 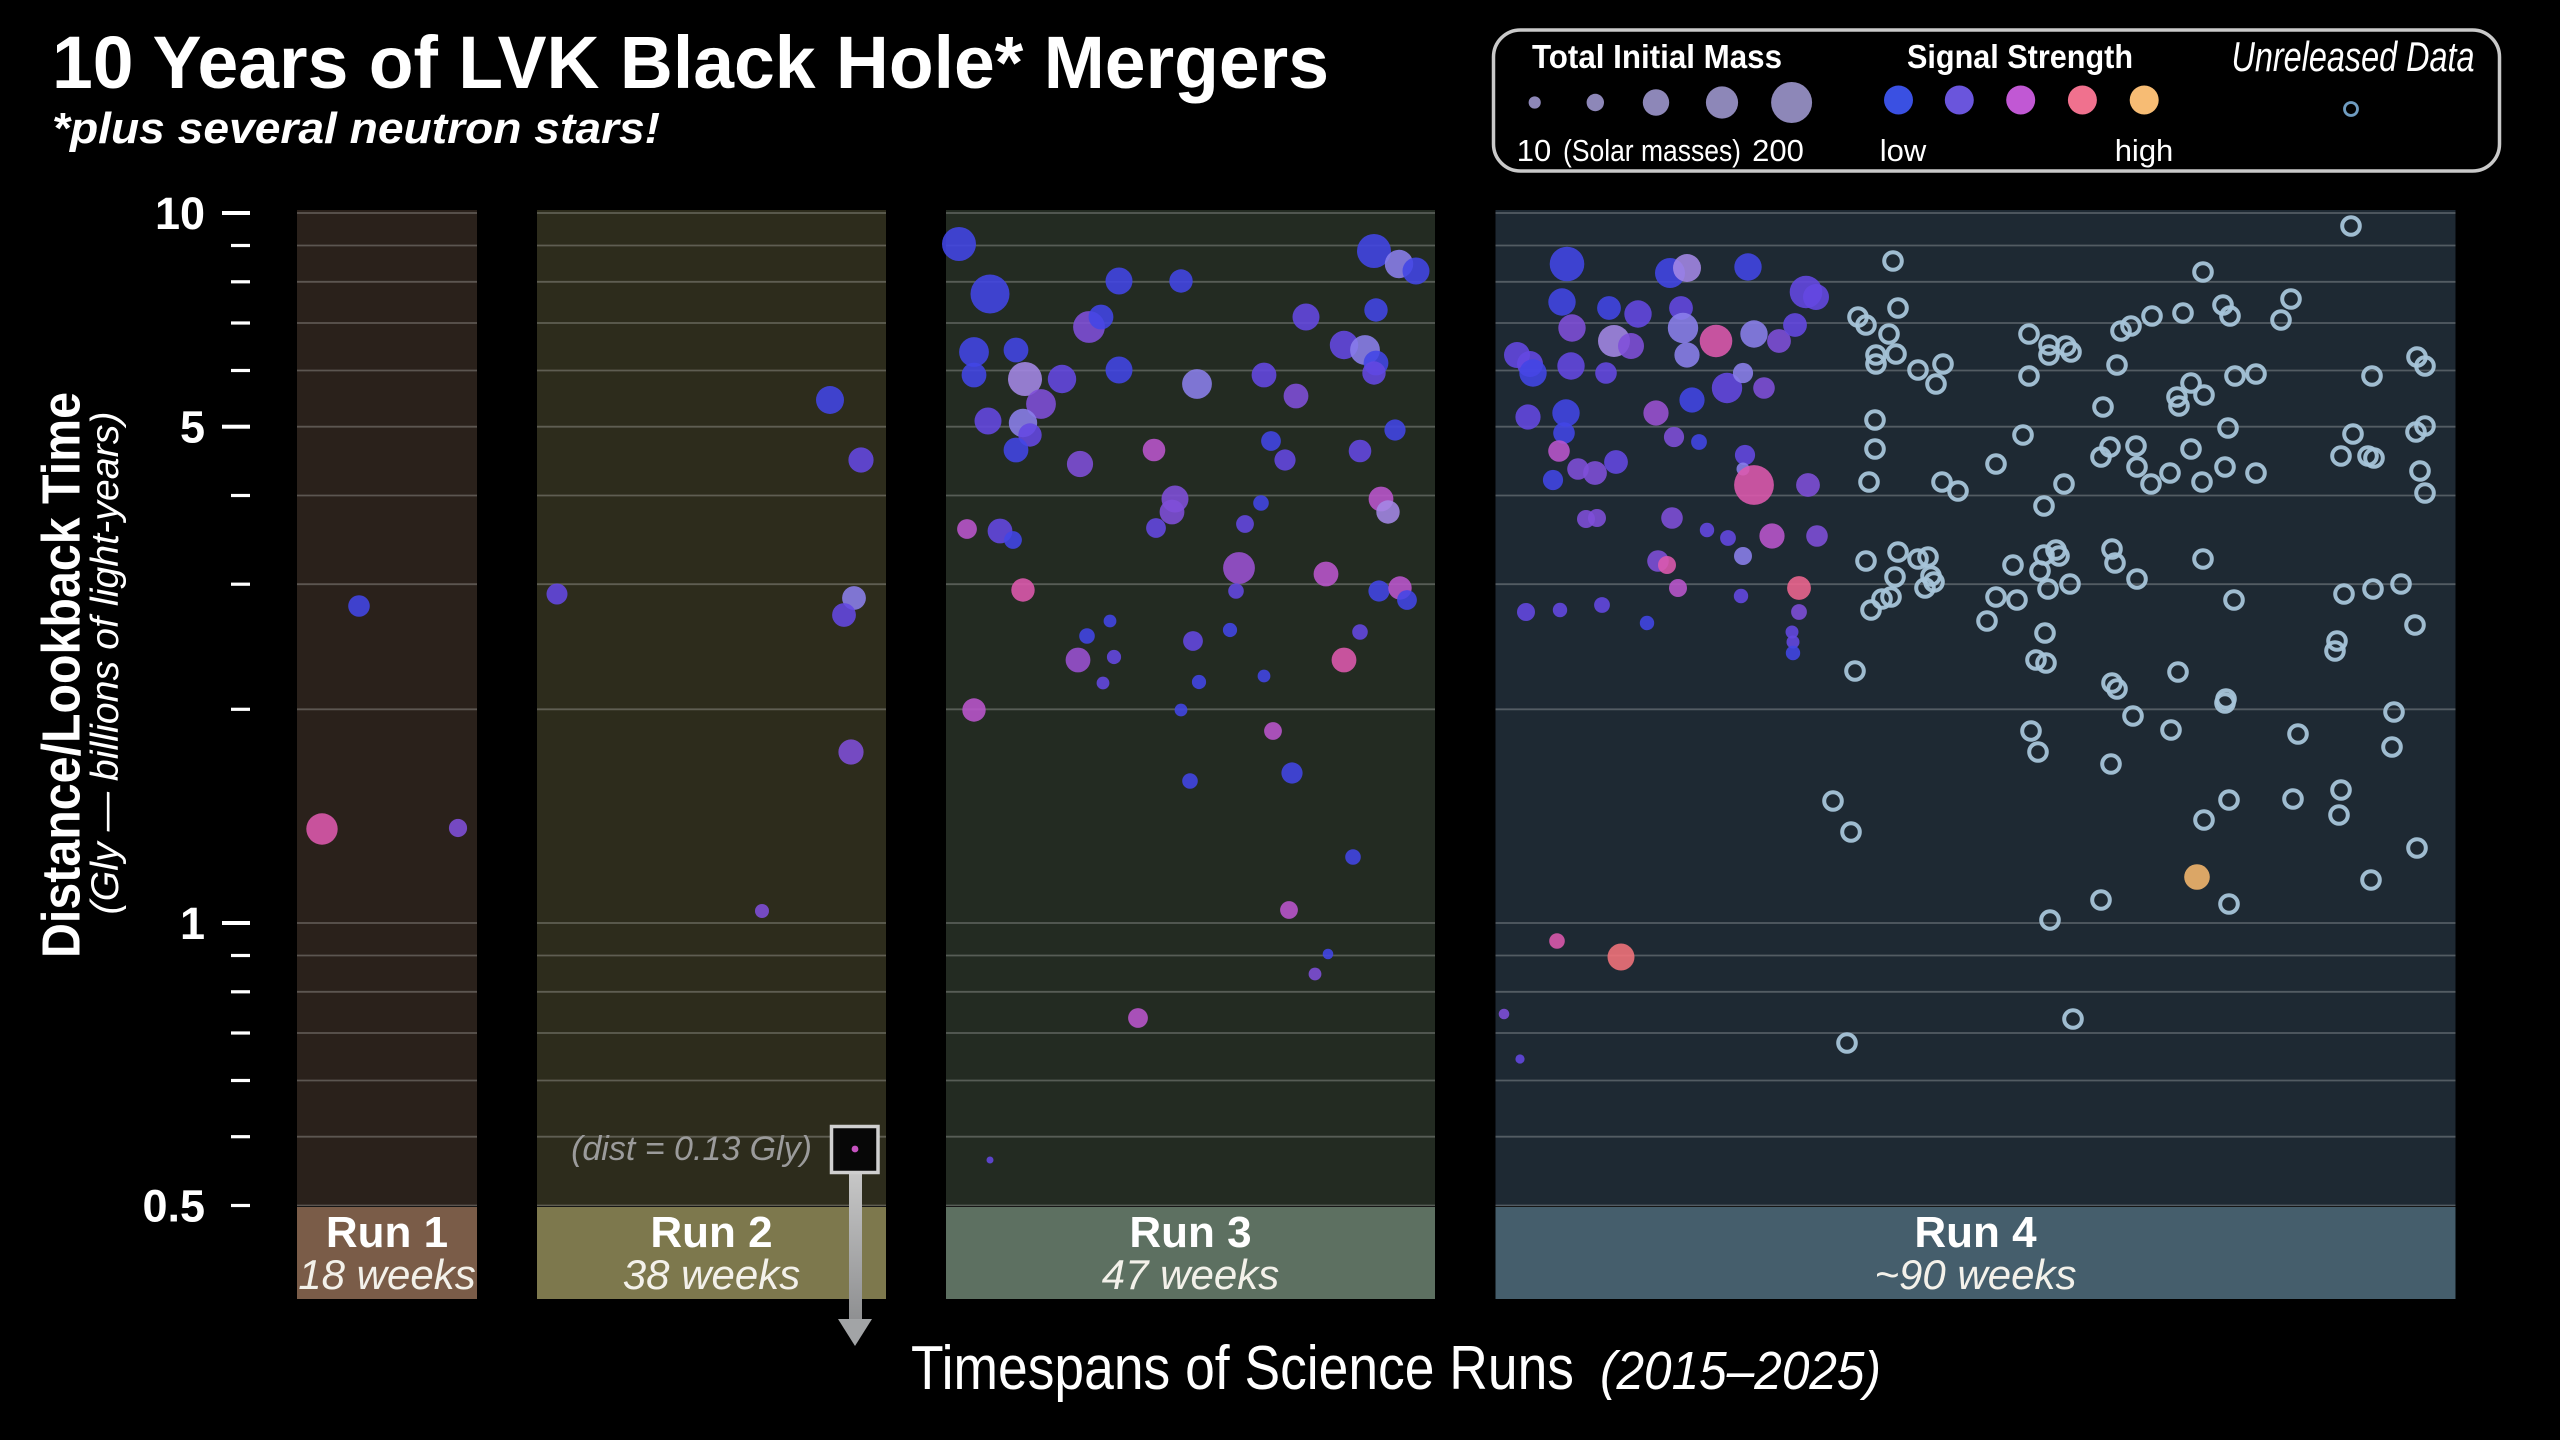 I want to click on svg-text: Signal Strength, so click(x=2020, y=56).